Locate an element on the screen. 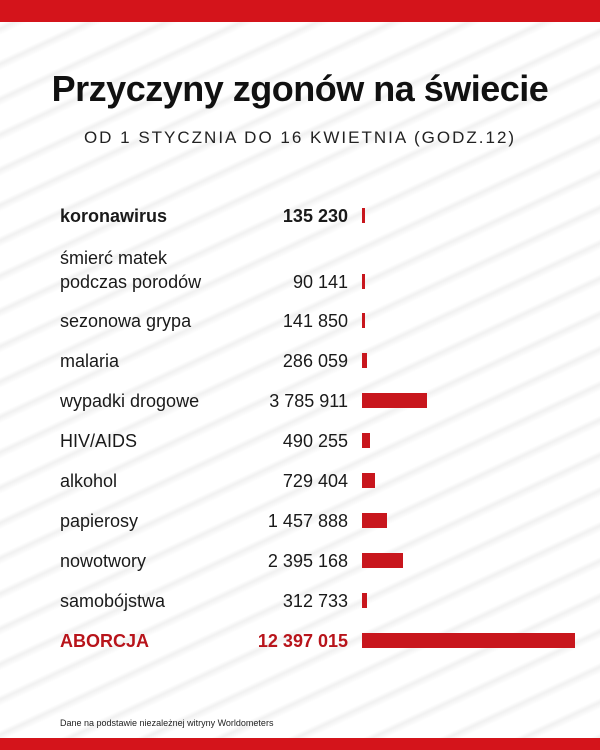 The width and height of the screenshot is (600, 750). category-label-line: śmierć matek is located at coordinates (114, 258).